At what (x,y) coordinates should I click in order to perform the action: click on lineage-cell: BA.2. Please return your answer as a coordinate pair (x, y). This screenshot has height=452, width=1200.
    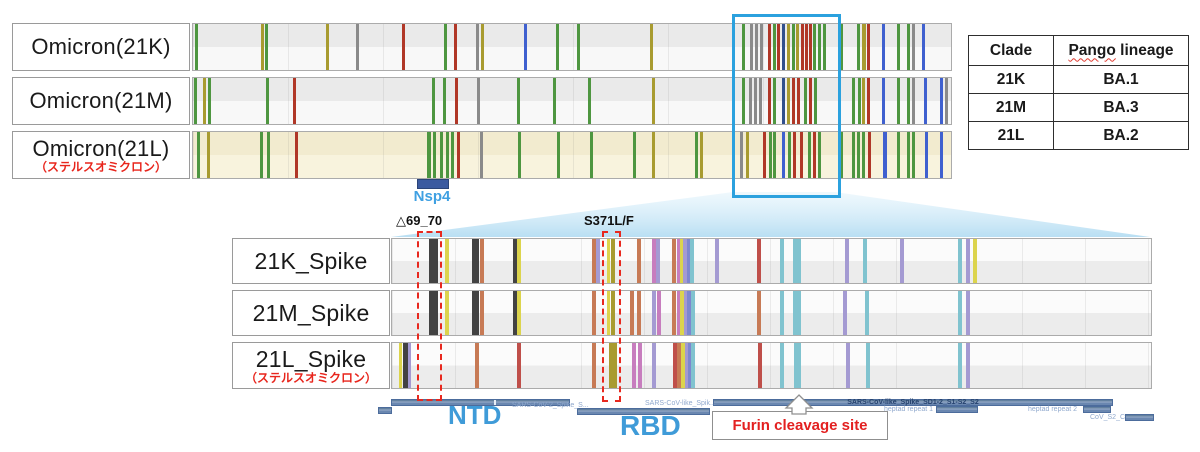
    Looking at the image, I should click on (1121, 135).